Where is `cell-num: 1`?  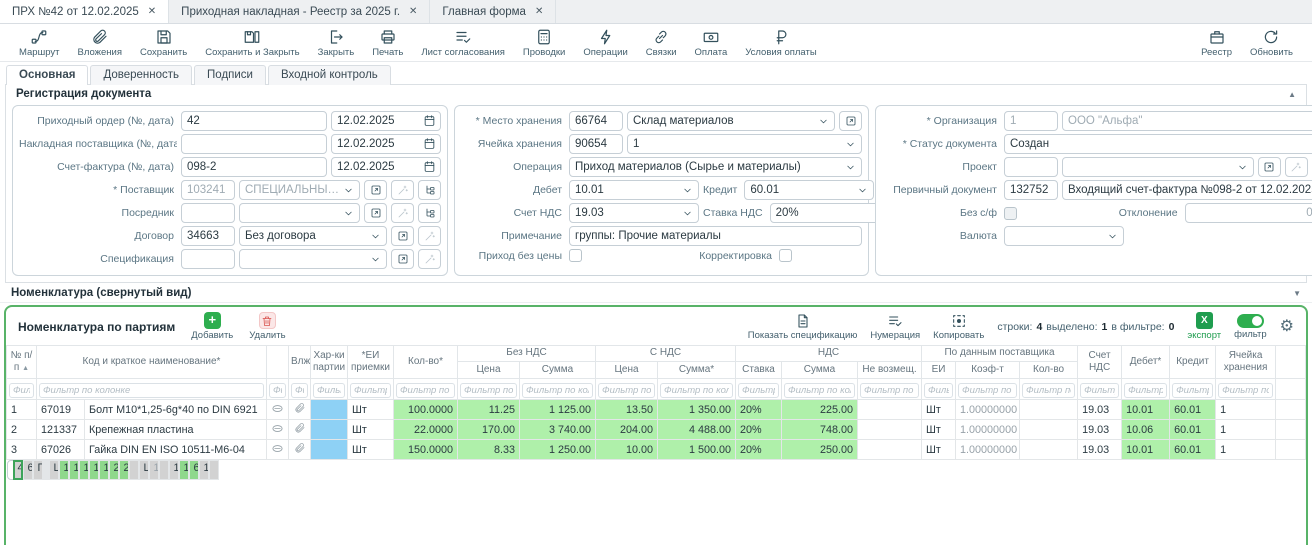
cell-num: 1 is located at coordinates (21, 409).